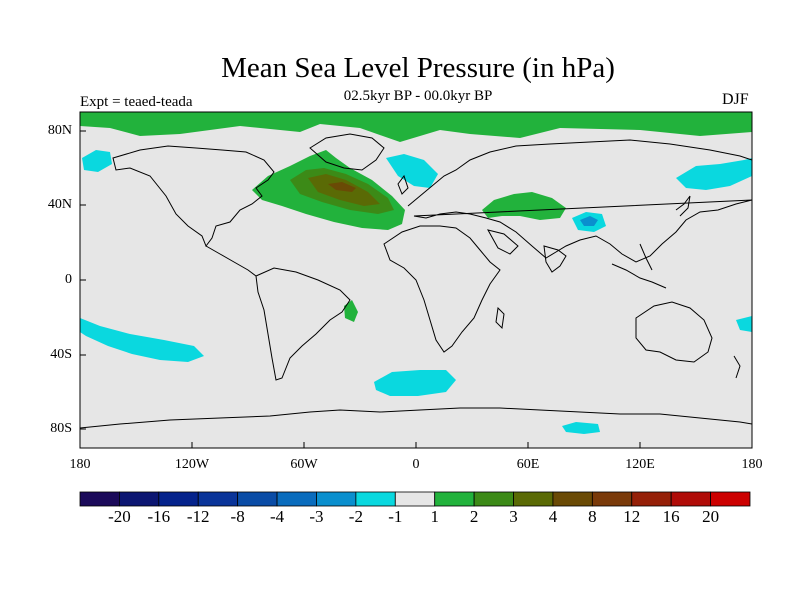  Describe the element at coordinates (415, 383) in the screenshot. I see `anomaly-southern-ocean-negative` at that location.